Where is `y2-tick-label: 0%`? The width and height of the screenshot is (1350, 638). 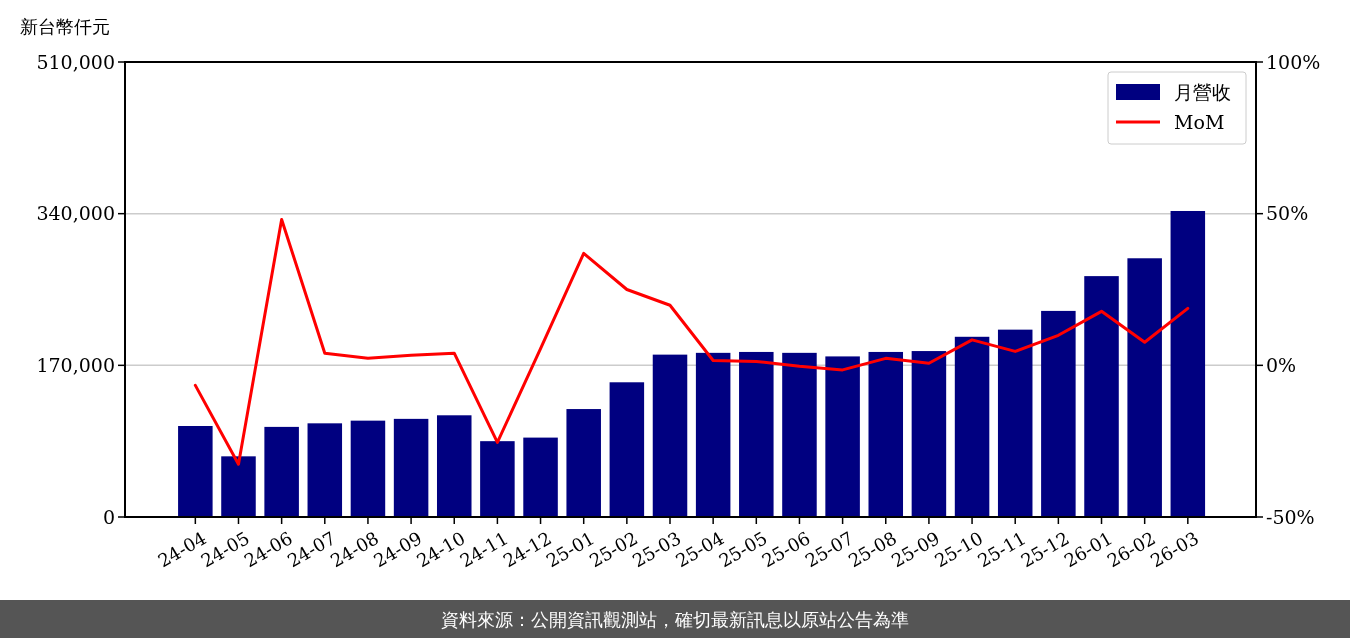
y2-tick-label: 0% is located at coordinates (1281, 364).